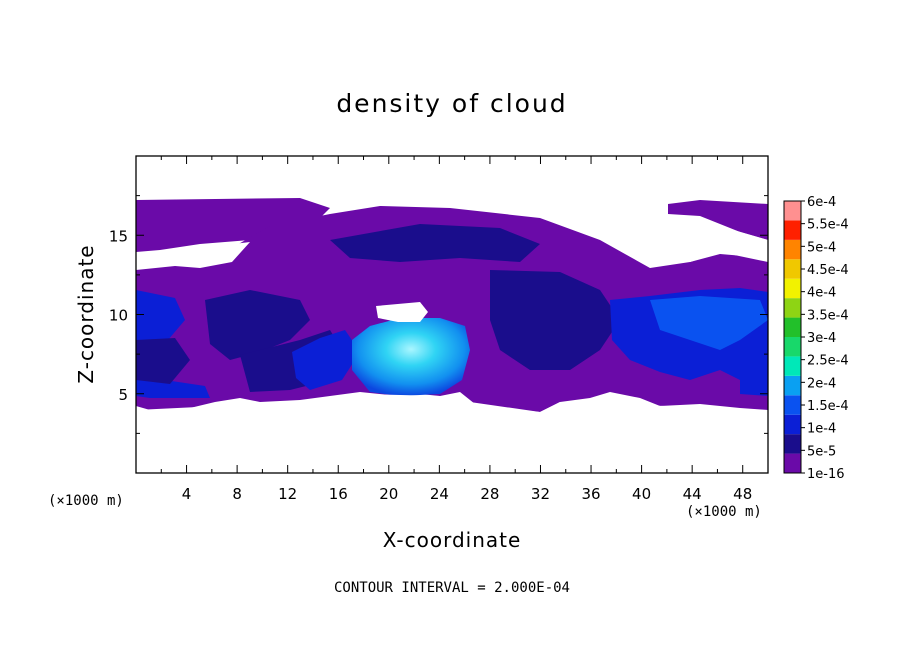 The height and width of the screenshot is (654, 904). I want to click on colorbar-label: 1e-4, so click(821, 429).